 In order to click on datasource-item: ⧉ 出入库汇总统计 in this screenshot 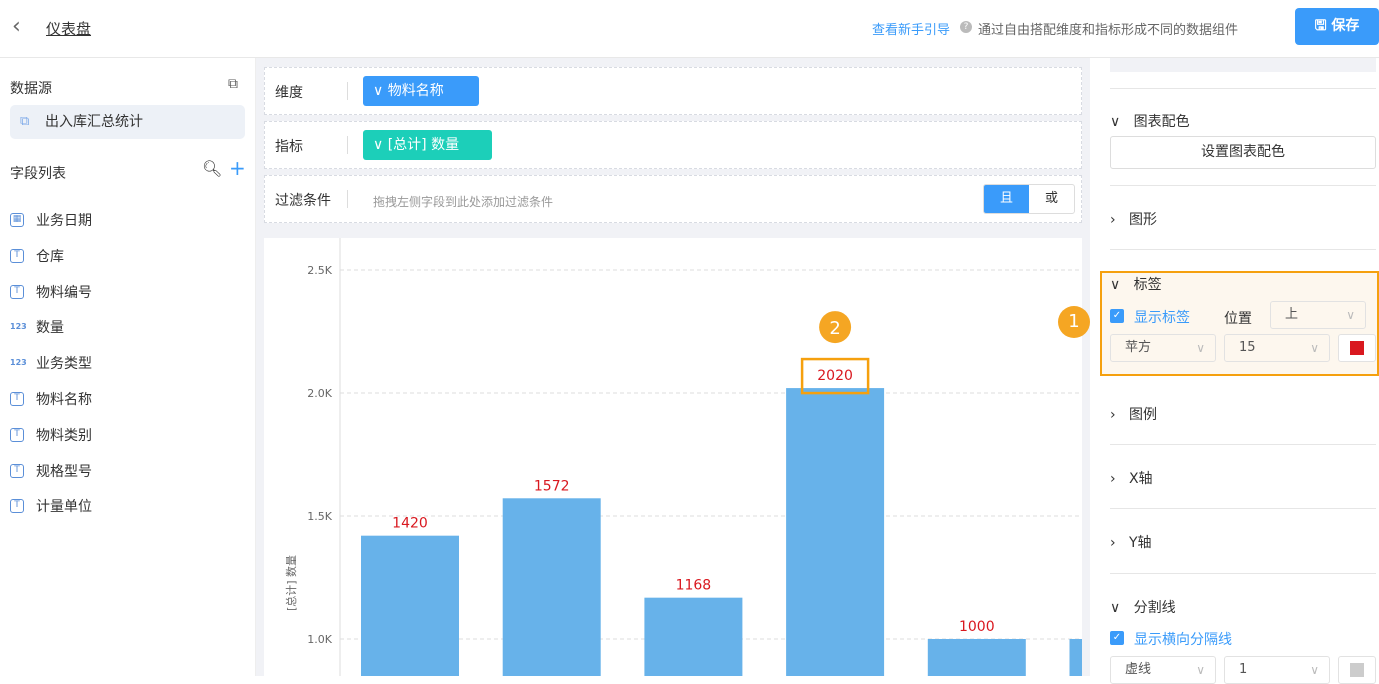, I will do `click(127, 122)`.